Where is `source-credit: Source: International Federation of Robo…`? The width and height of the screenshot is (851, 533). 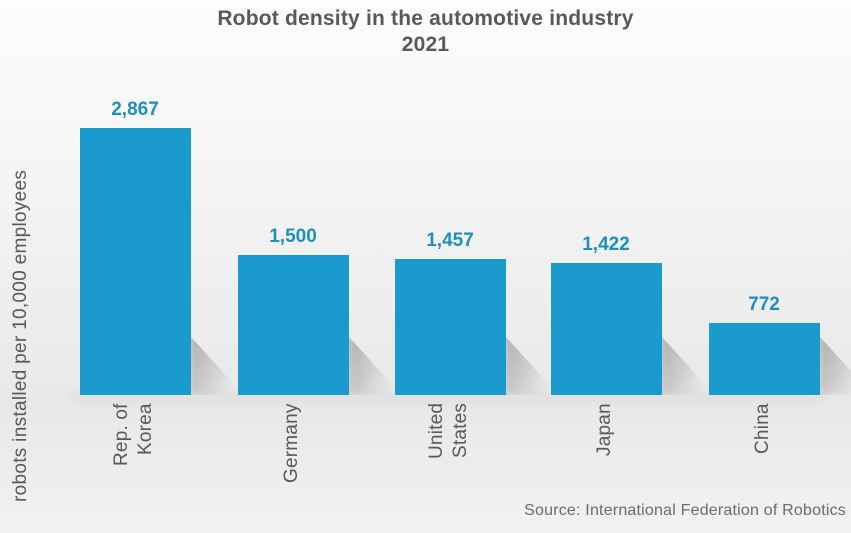
source-credit: Source: International Federation of Robo… is located at coordinates (685, 510).